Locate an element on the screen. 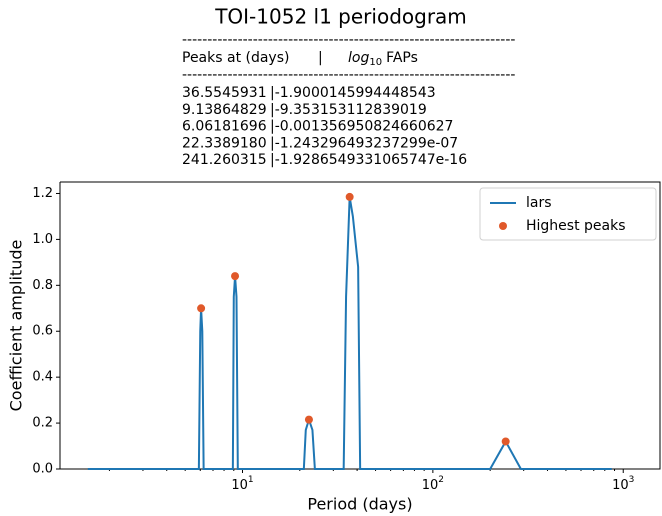 Image resolution: width=662 pixels, height=516 pixels. peak-period: 241.260315 is located at coordinates (224, 160).